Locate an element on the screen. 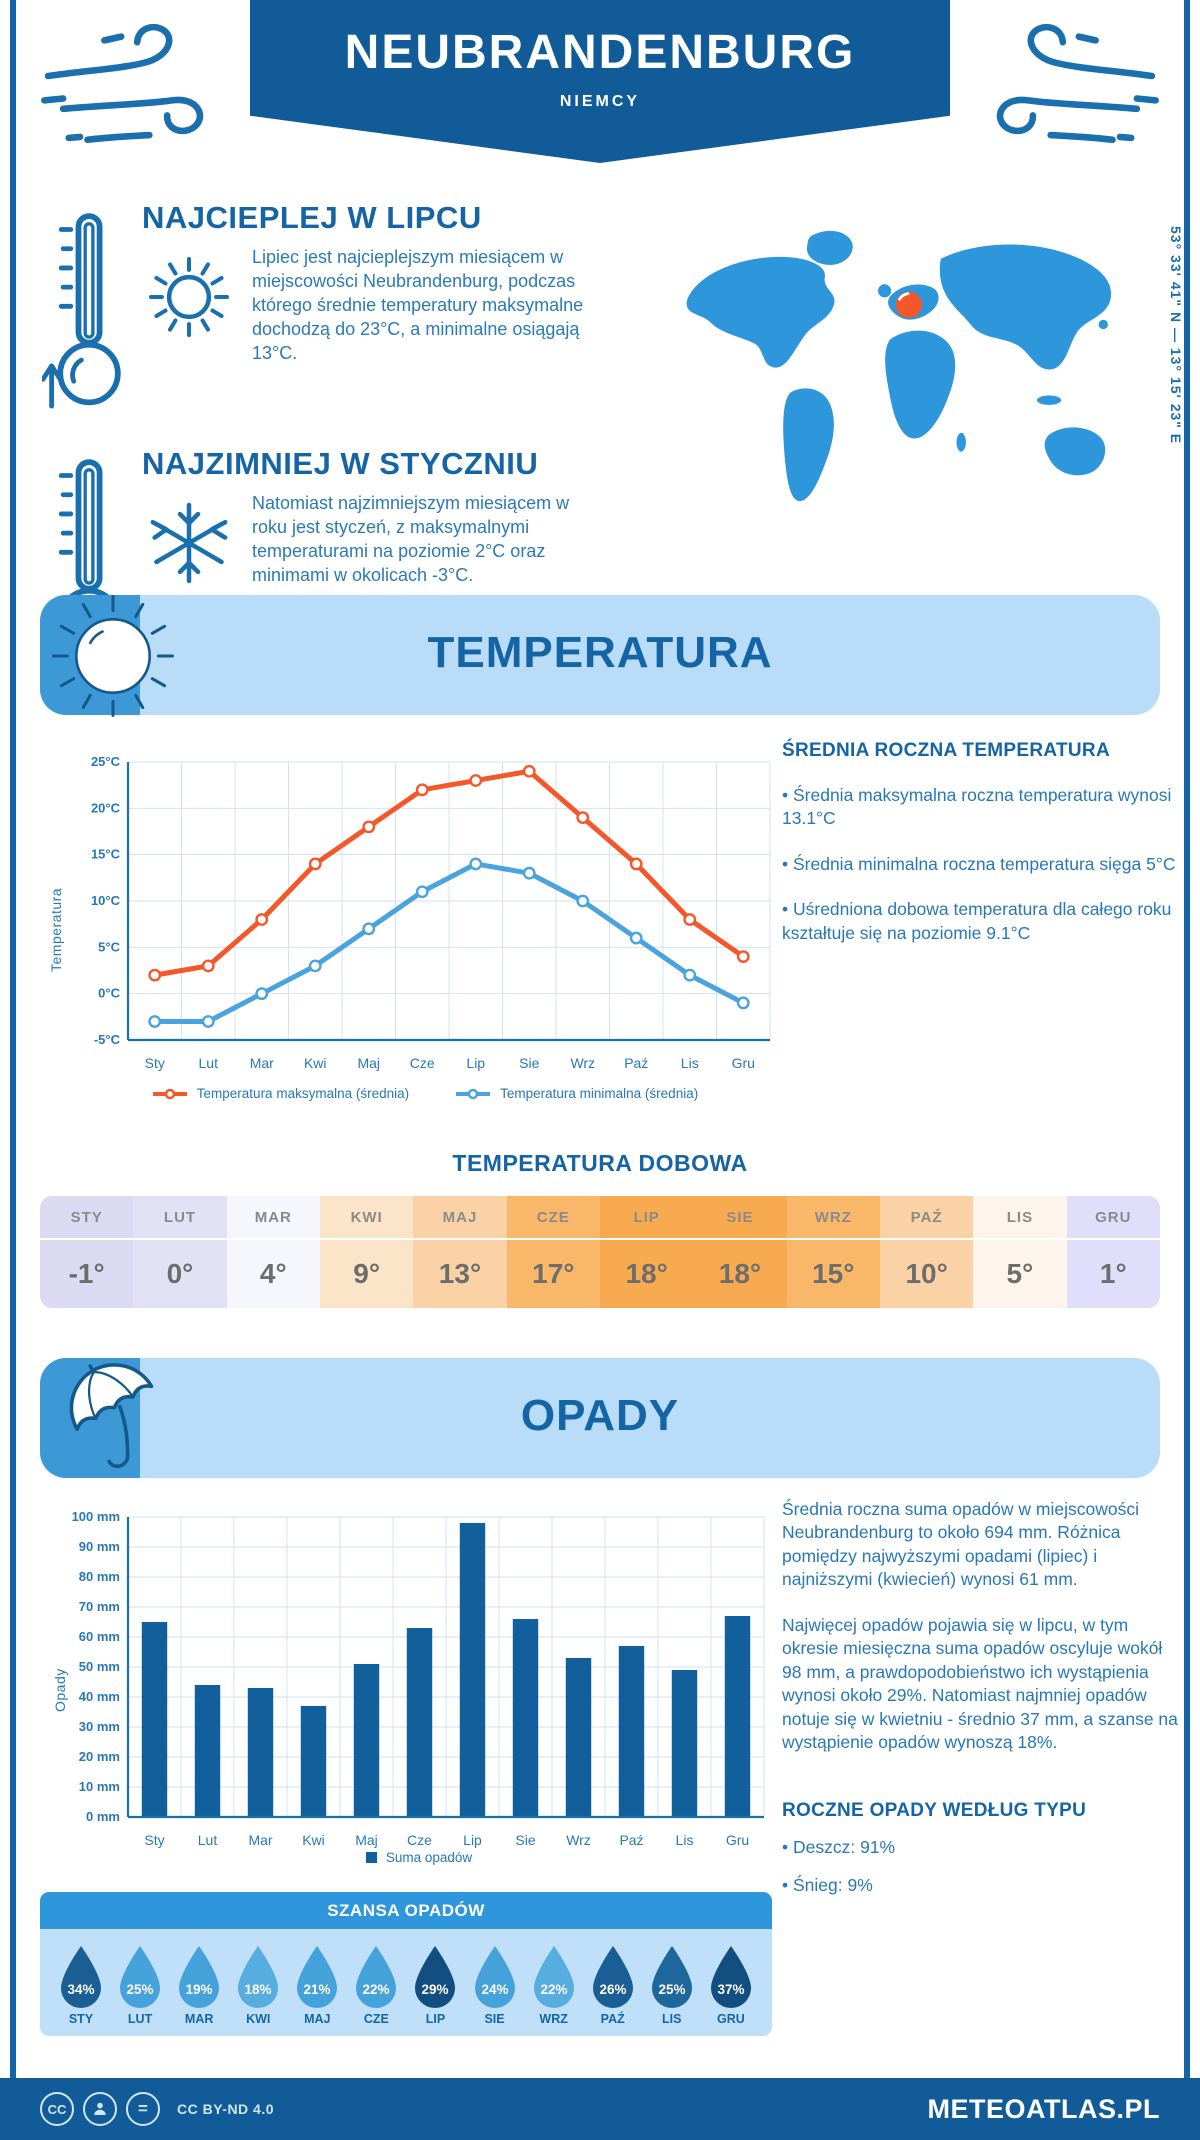 The width and height of the screenshot is (1200, 2140). page-title: NEUBRANDENBURG is located at coordinates (600, 52).